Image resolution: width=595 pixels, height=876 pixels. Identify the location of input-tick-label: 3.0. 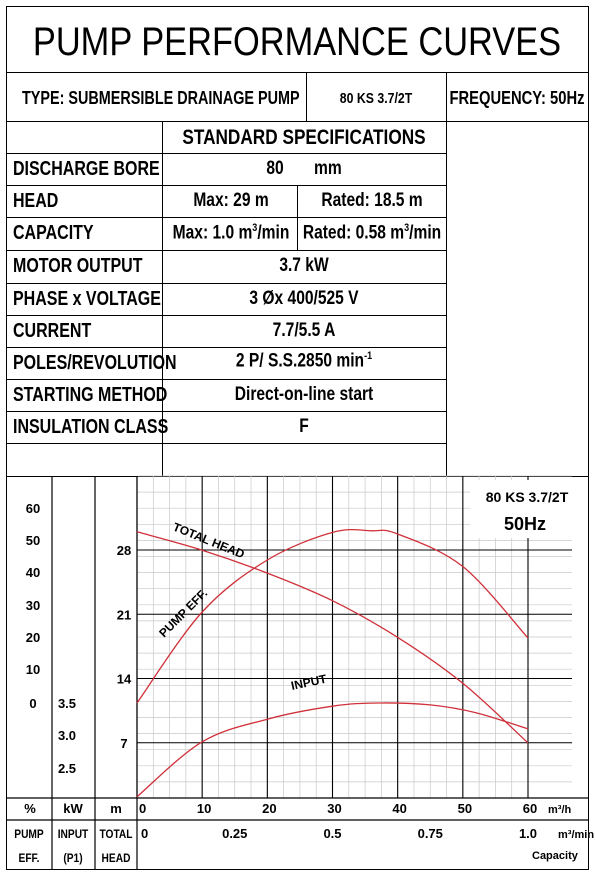
(67, 735).